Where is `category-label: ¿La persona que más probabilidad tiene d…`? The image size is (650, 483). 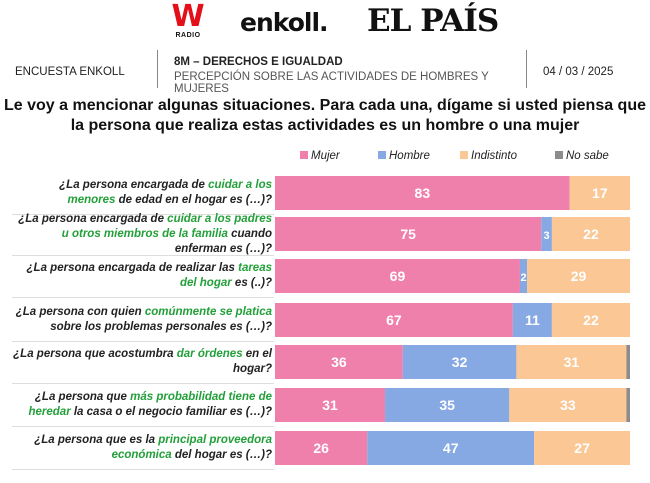
category-label: ¿La persona que más probabilidad tiene d… is located at coordinates (141, 405).